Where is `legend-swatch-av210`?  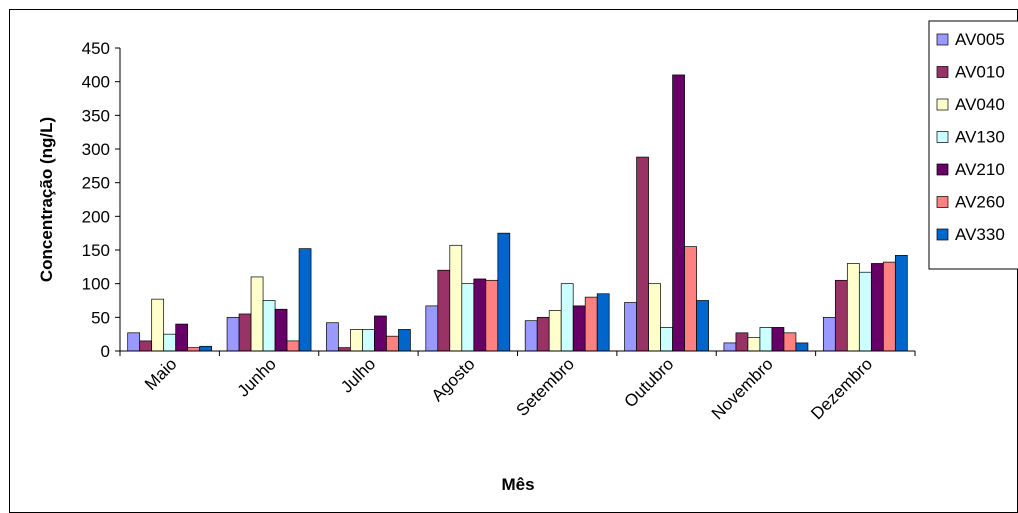 legend-swatch-av210 is located at coordinates (942, 169).